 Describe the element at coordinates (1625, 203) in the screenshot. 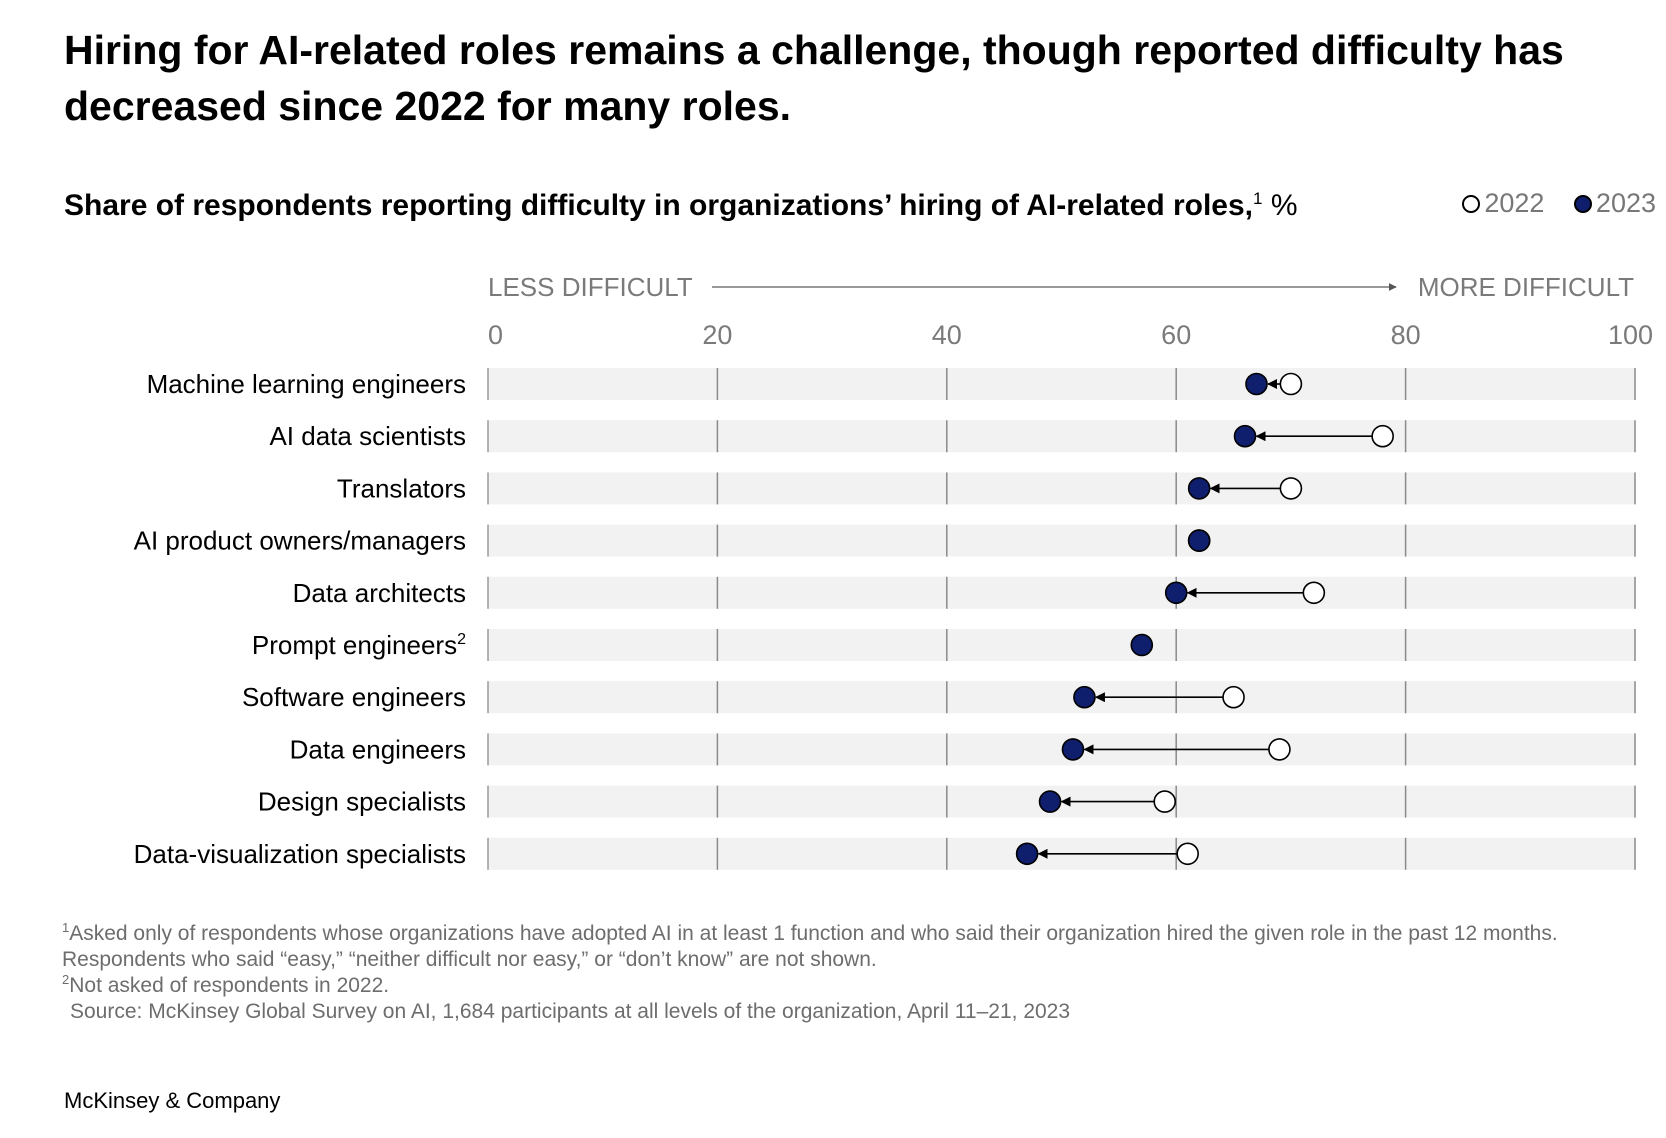

I see `legend-label-2023: 2023` at that location.